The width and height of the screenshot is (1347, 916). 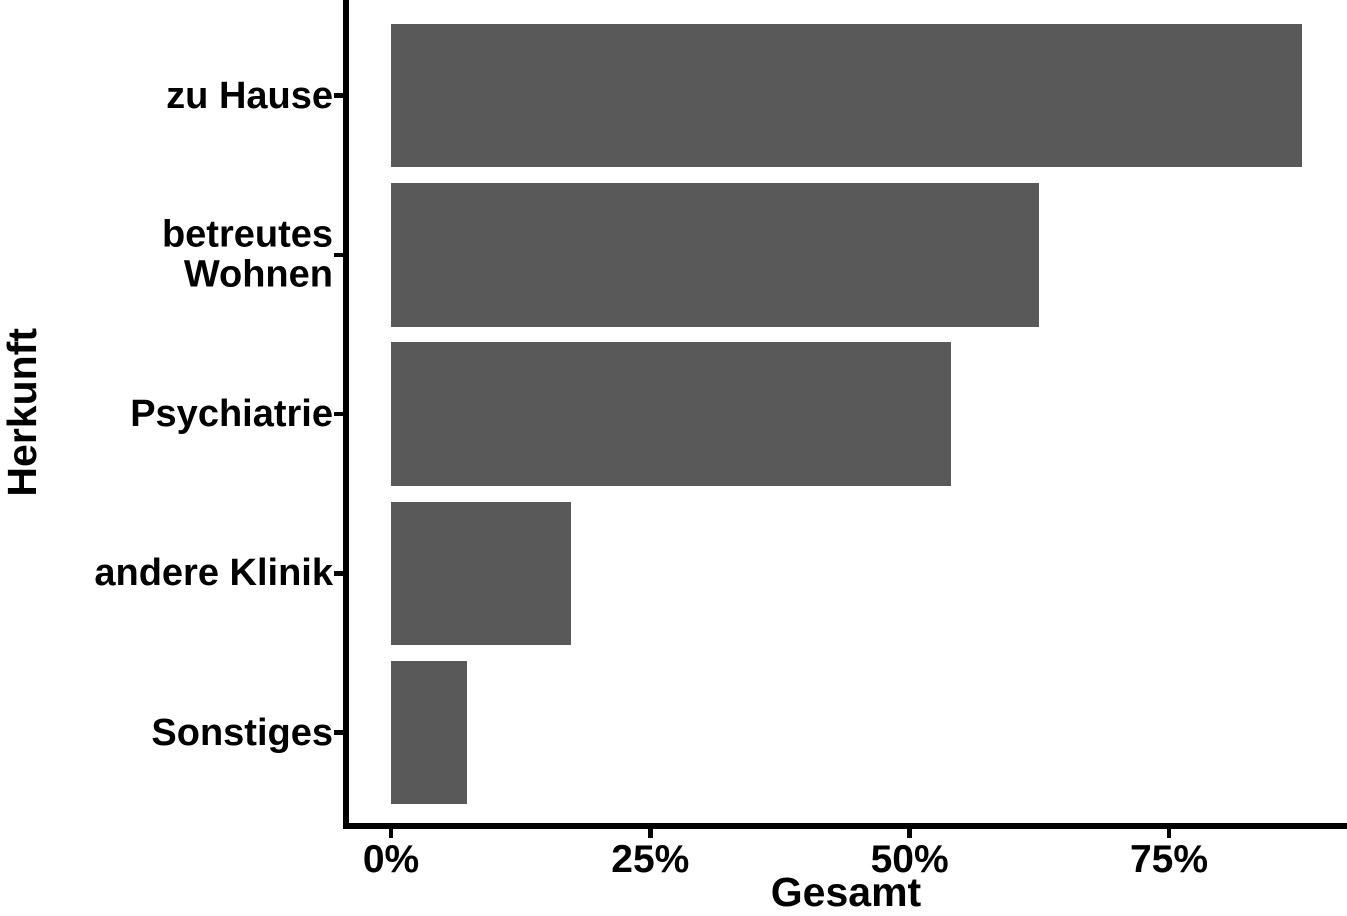 I want to click on y-axis-title: Herkunft, so click(x=22, y=412).